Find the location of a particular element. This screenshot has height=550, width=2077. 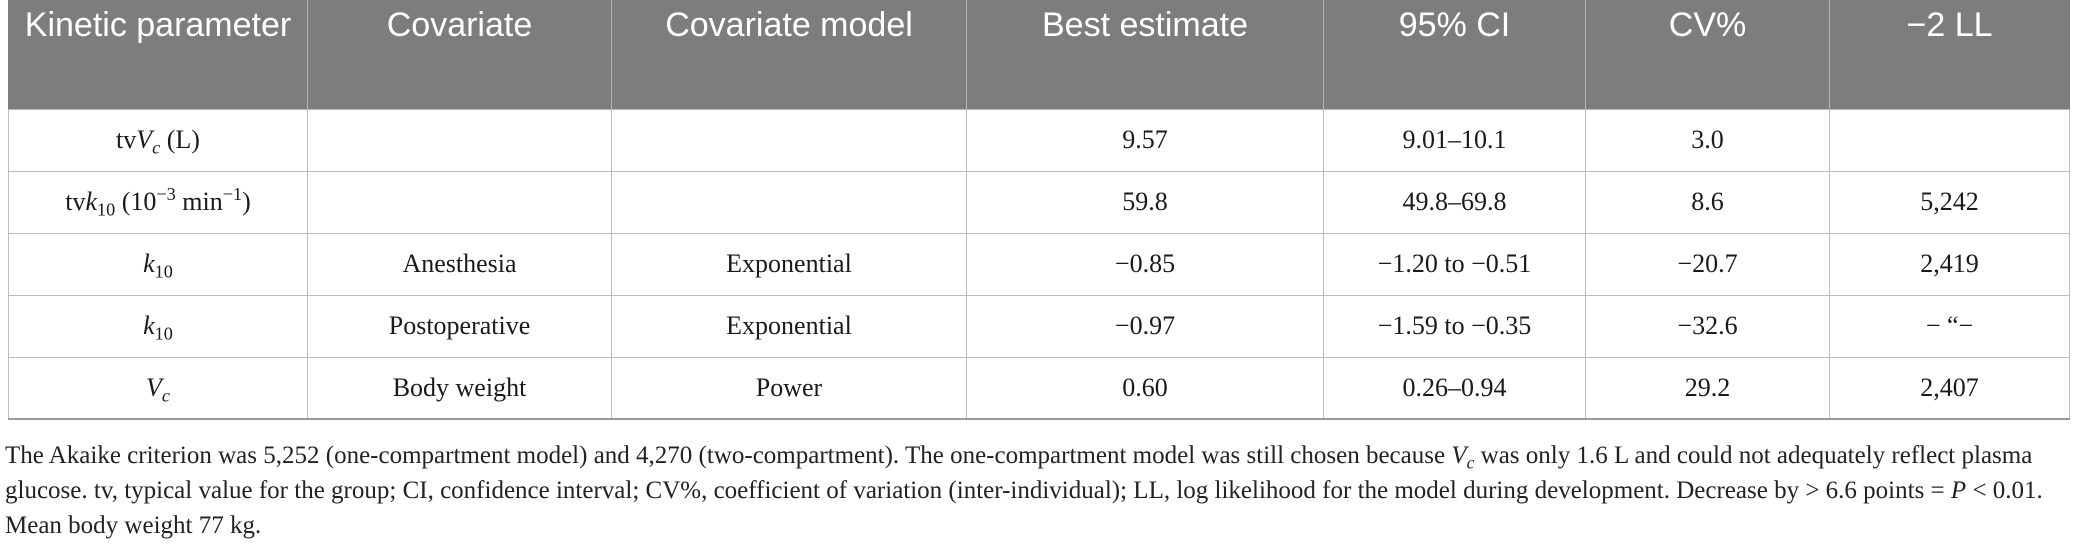

best-estimate-cell: 59.8 is located at coordinates (1145, 202).